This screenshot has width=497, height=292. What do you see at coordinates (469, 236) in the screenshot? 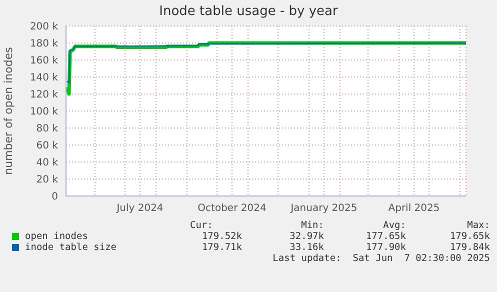
I see `text: 179.65k` at bounding box center [469, 236].